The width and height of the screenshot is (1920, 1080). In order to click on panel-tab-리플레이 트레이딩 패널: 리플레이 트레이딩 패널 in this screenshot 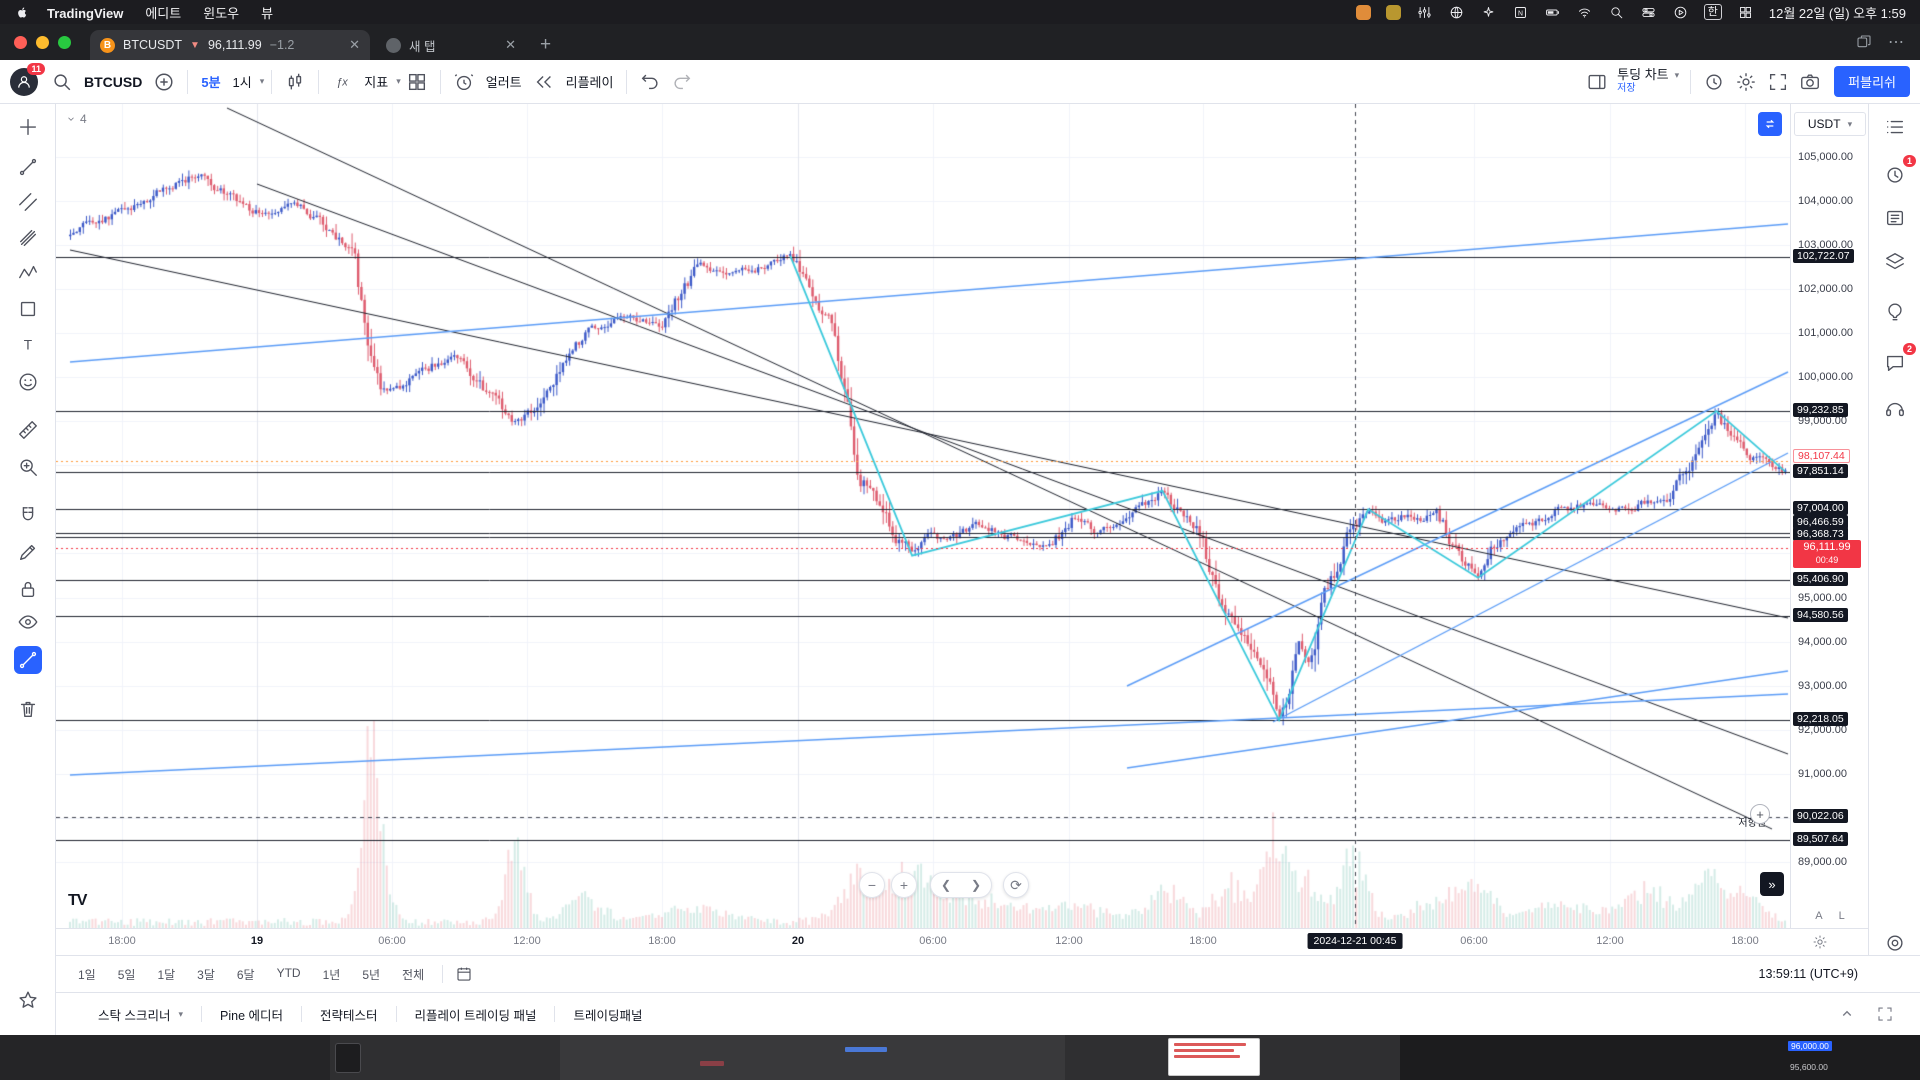, I will do `click(475, 1015)`.